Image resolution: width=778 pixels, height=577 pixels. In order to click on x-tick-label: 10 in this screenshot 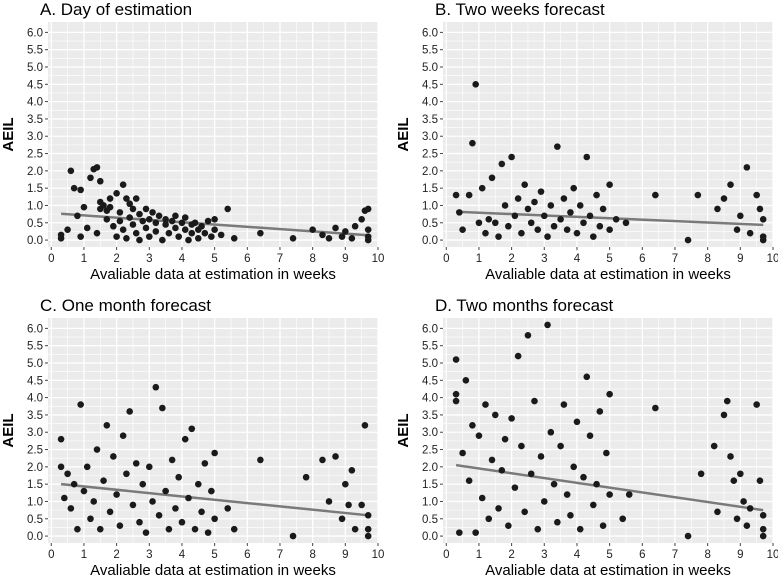, I will do `click(772, 555)`.